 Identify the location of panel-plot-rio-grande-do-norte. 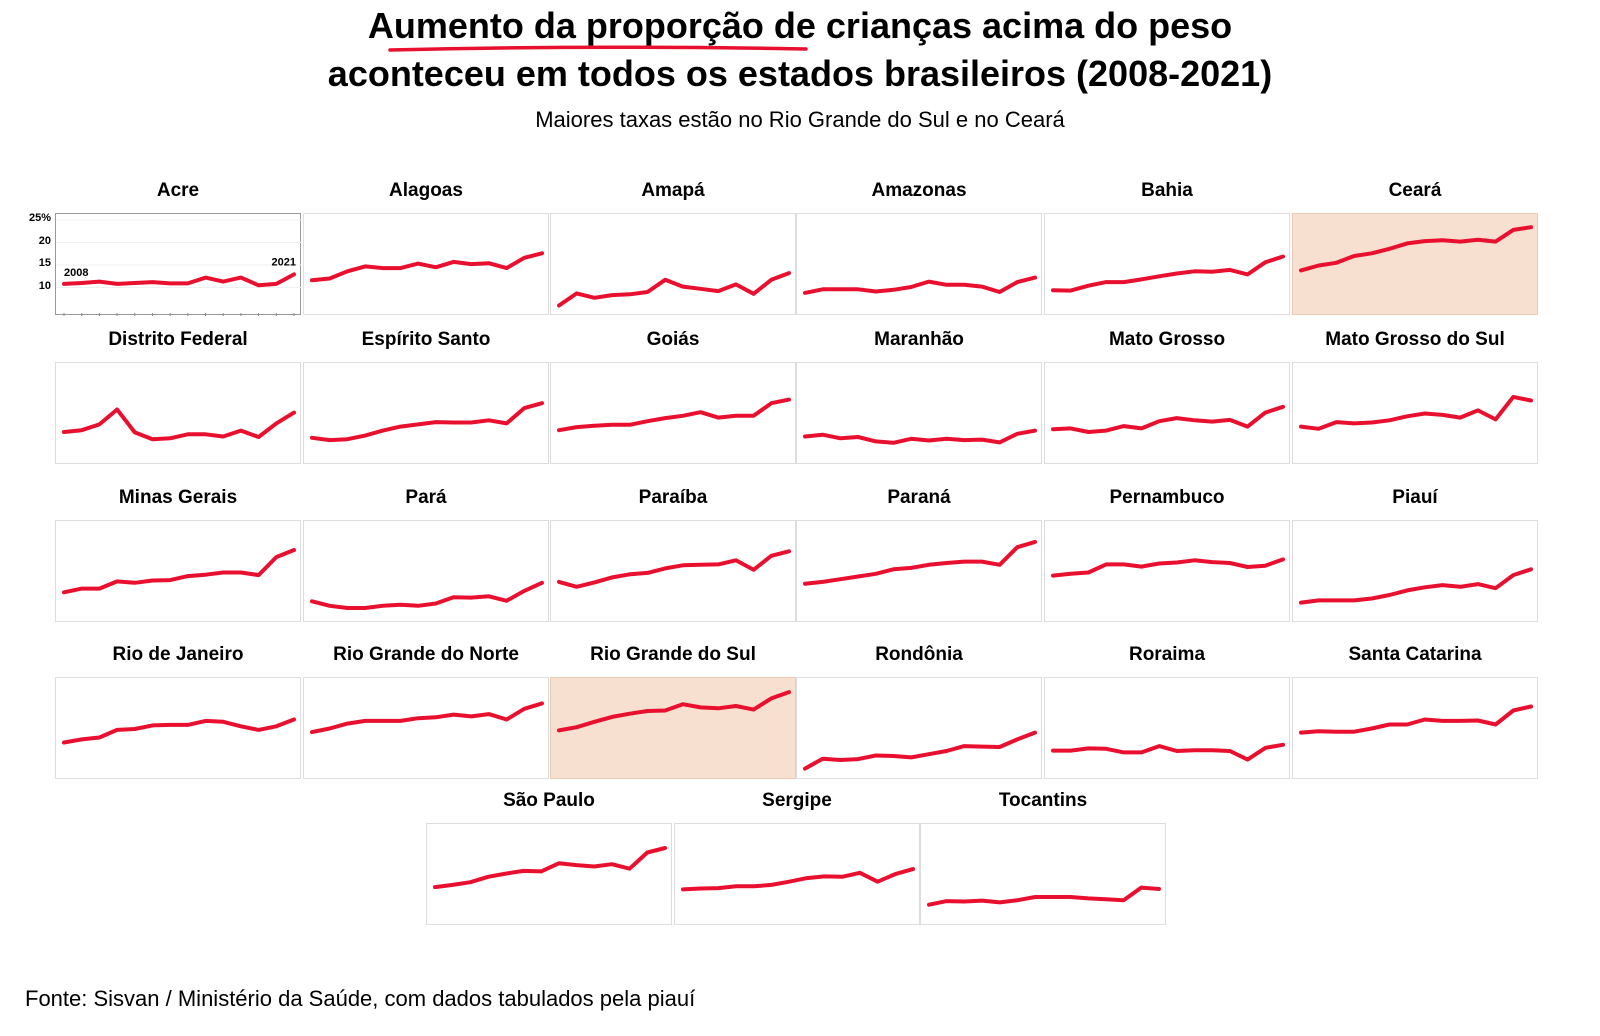
(427, 718).